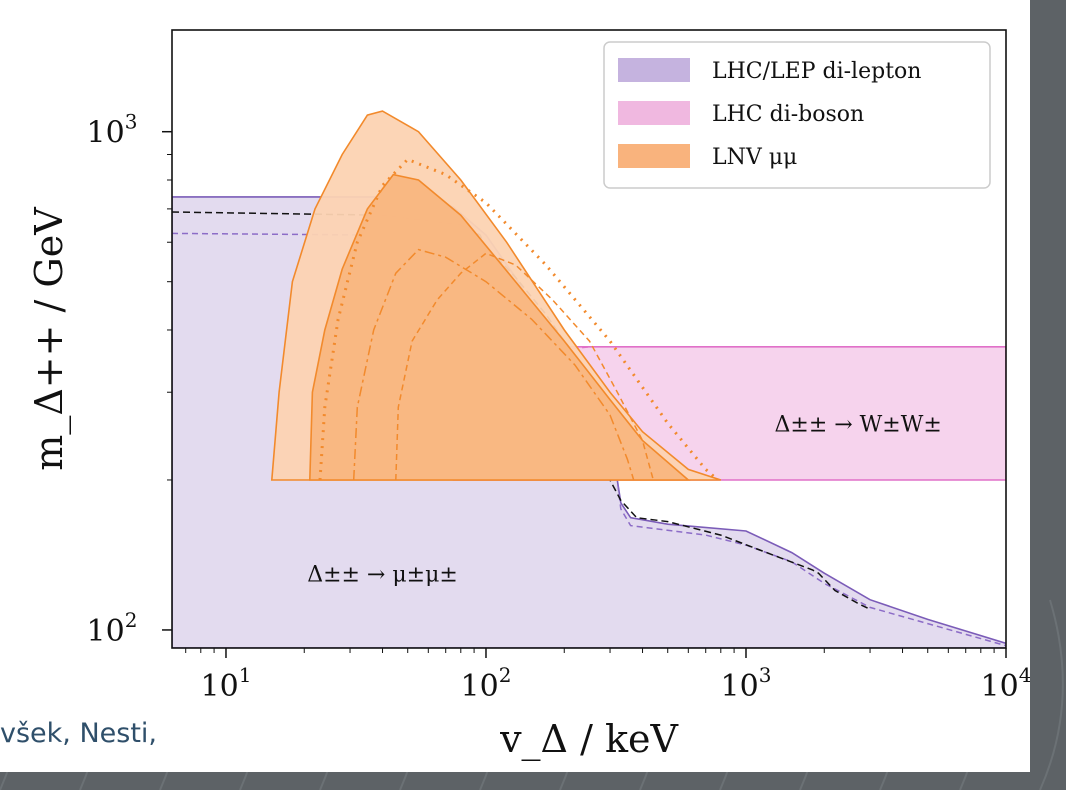 Image resolution: width=1066 pixels, height=790 pixels. Describe the element at coordinates (525, 366) in the screenshot. I see `series-line-lnv-inner-dashed` at that location.